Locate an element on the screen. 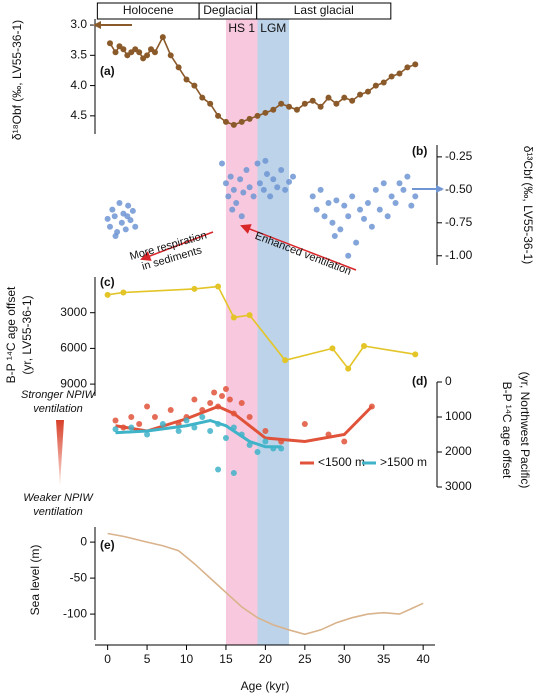 This screenshot has height=700, width=544. period-label: Last glacial is located at coordinates (324, 10).